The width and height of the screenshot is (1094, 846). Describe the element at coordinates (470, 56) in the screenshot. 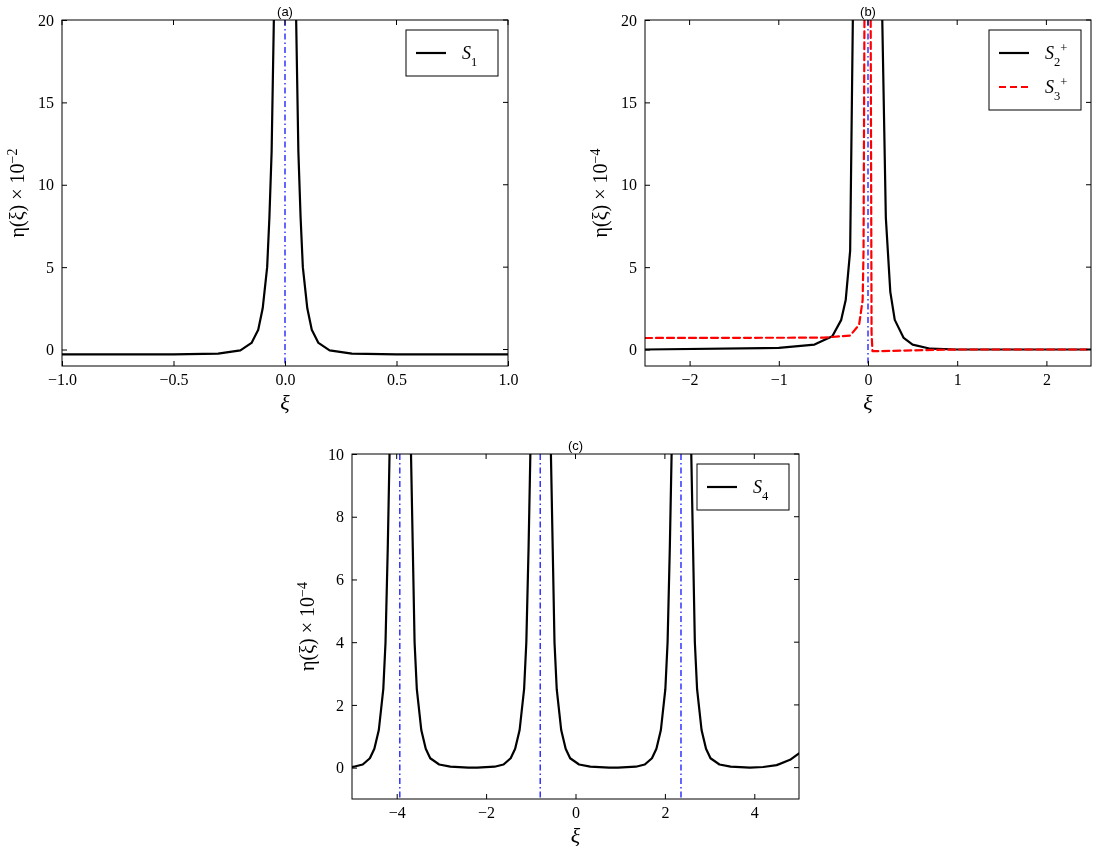

I see `legend-label: S$_{1}$` at that location.